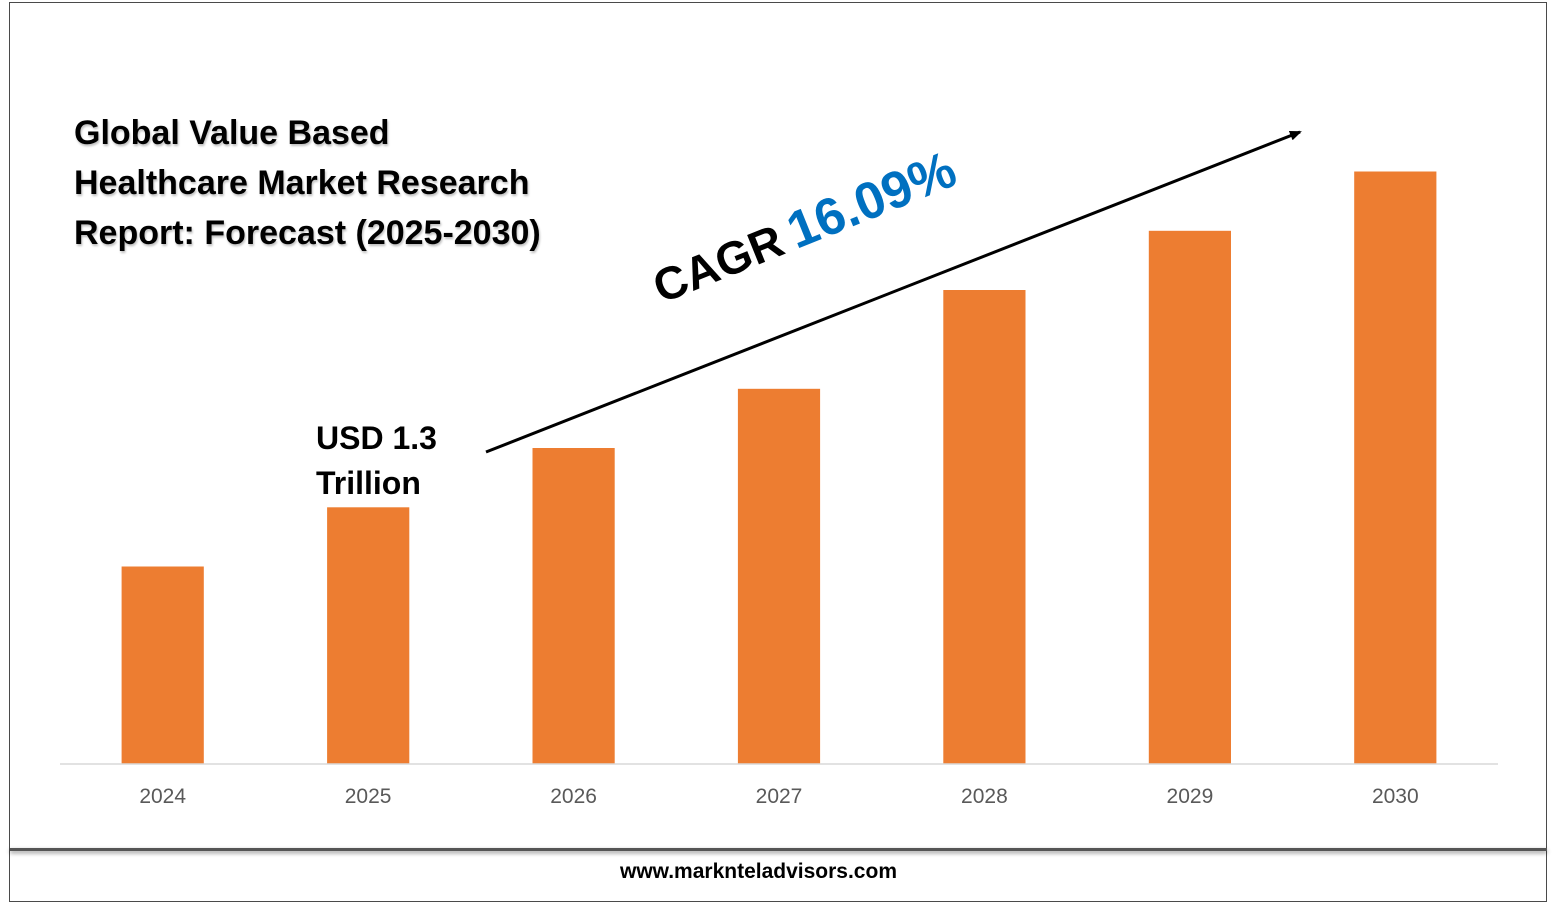 The height and width of the screenshot is (906, 1557). What do you see at coordinates (778, 849) in the screenshot?
I see `footer-divider` at bounding box center [778, 849].